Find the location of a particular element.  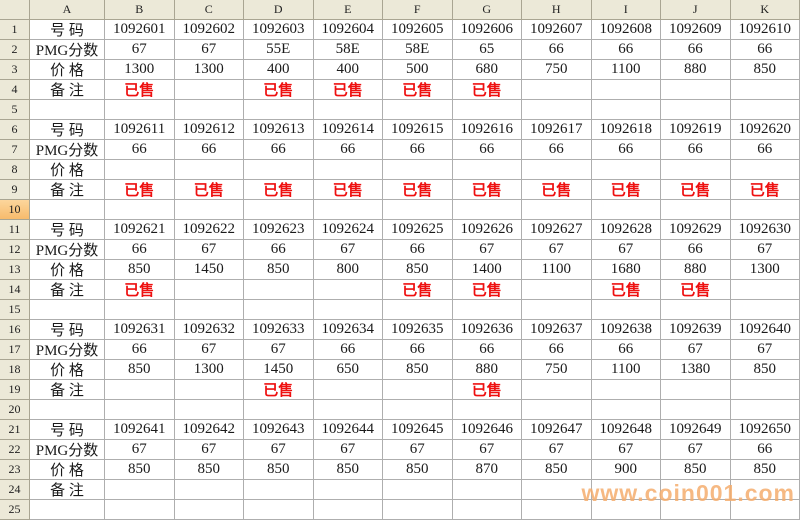

cell-I24 is located at coordinates (626, 490).